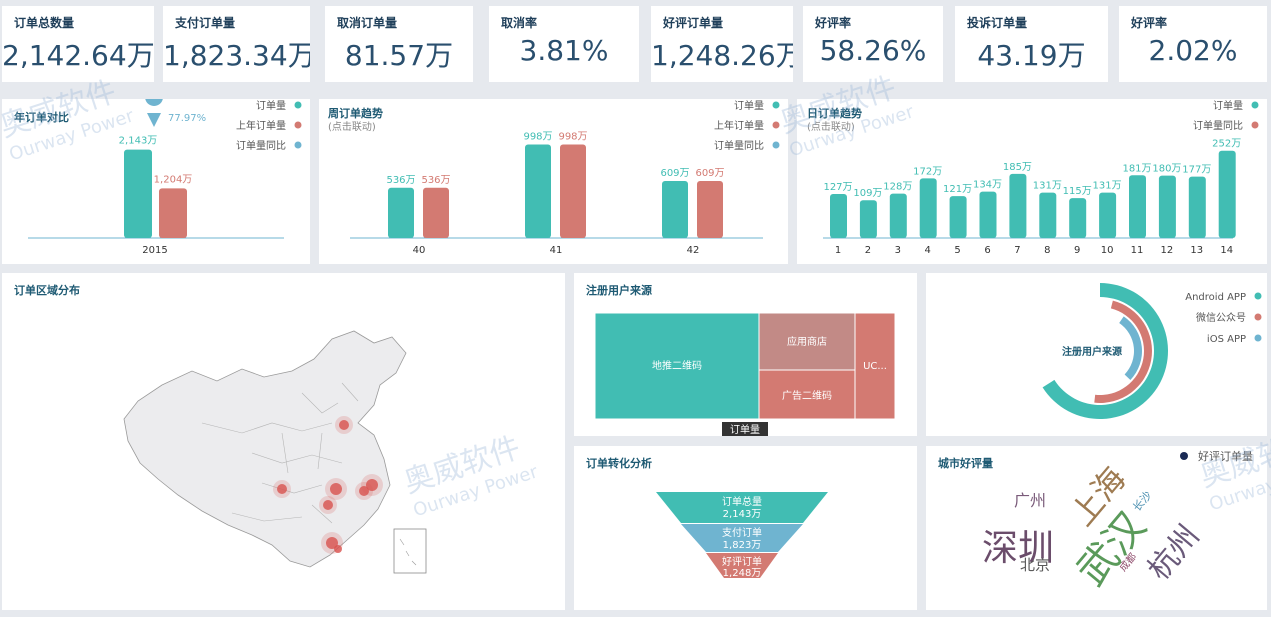 The image size is (1271, 617). Describe the element at coordinates (742, 573) in the screenshot. I see `funnel-value: 1,248万` at that location.